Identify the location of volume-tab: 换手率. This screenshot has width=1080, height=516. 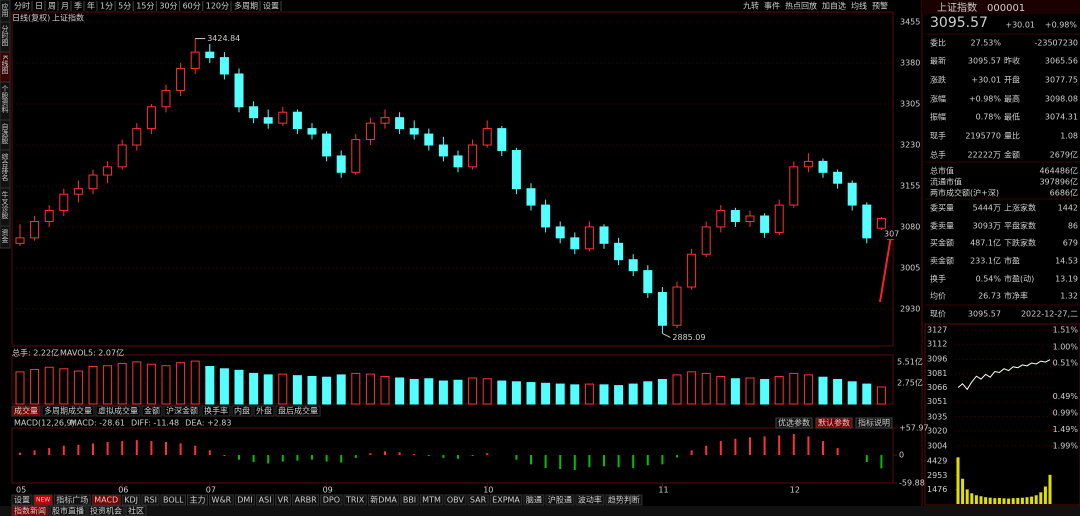
(216, 411).